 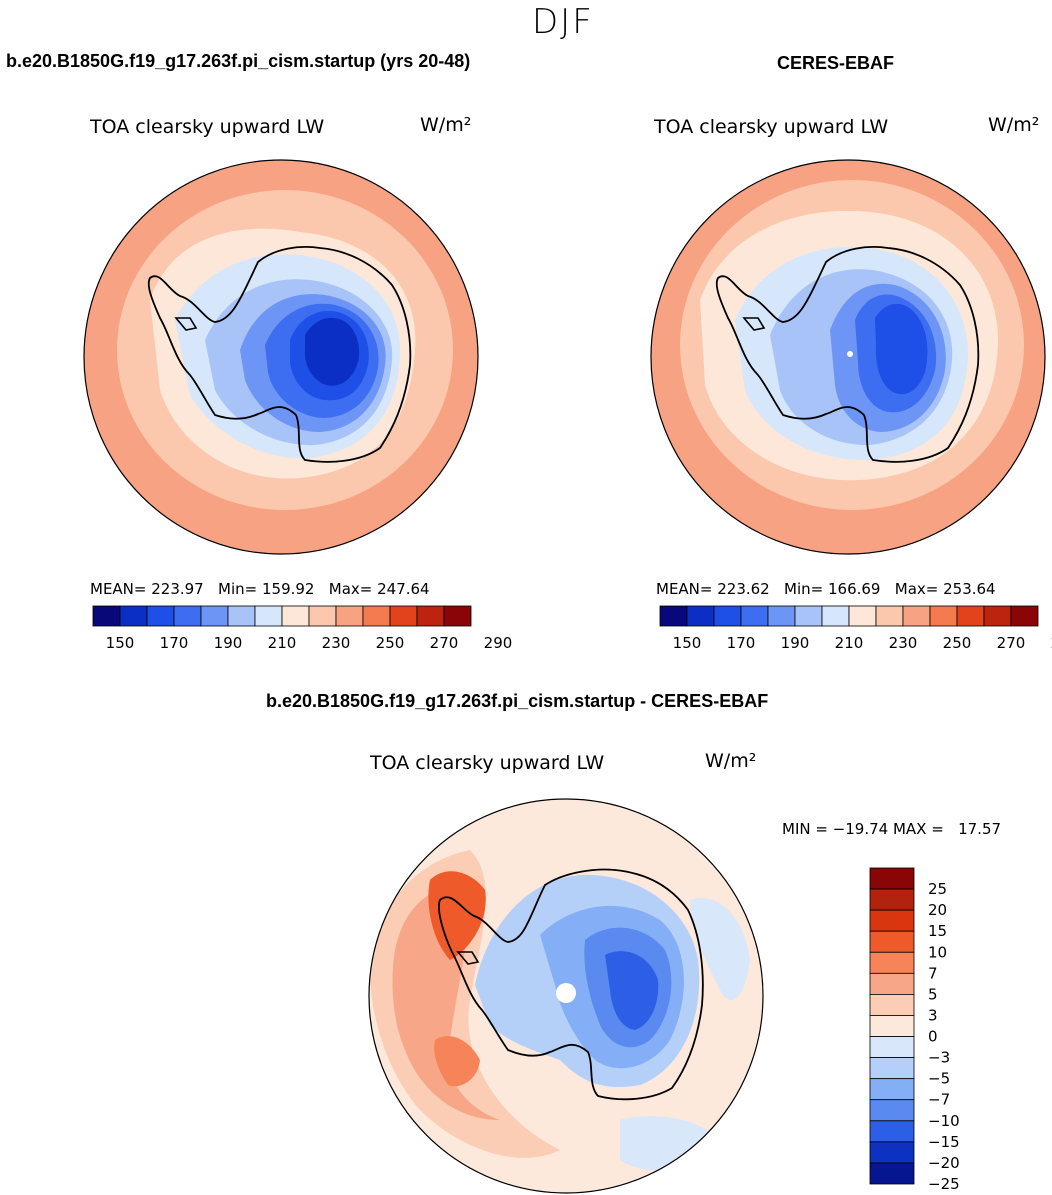 I want to click on units-label-left: W/m², so click(x=446, y=125).